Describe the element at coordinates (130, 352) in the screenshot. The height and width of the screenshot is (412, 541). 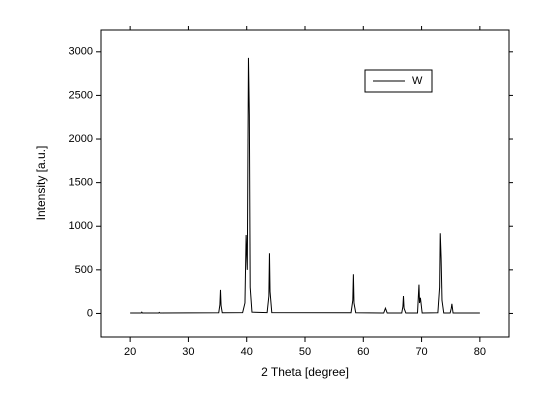
I see `x-tick-label: 20` at that location.